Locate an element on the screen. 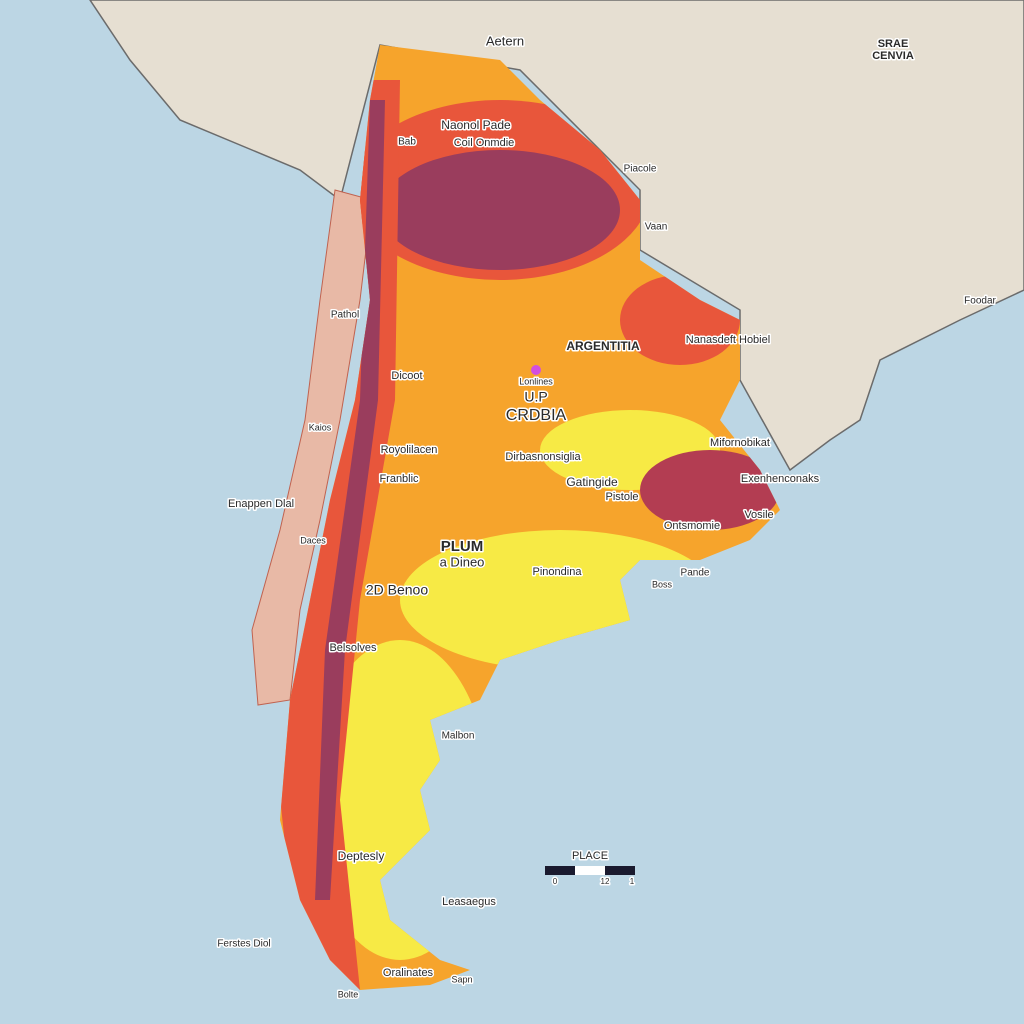 This screenshot has height=1024, width=1024. place-label: Coil Onmdie is located at coordinates (484, 143).